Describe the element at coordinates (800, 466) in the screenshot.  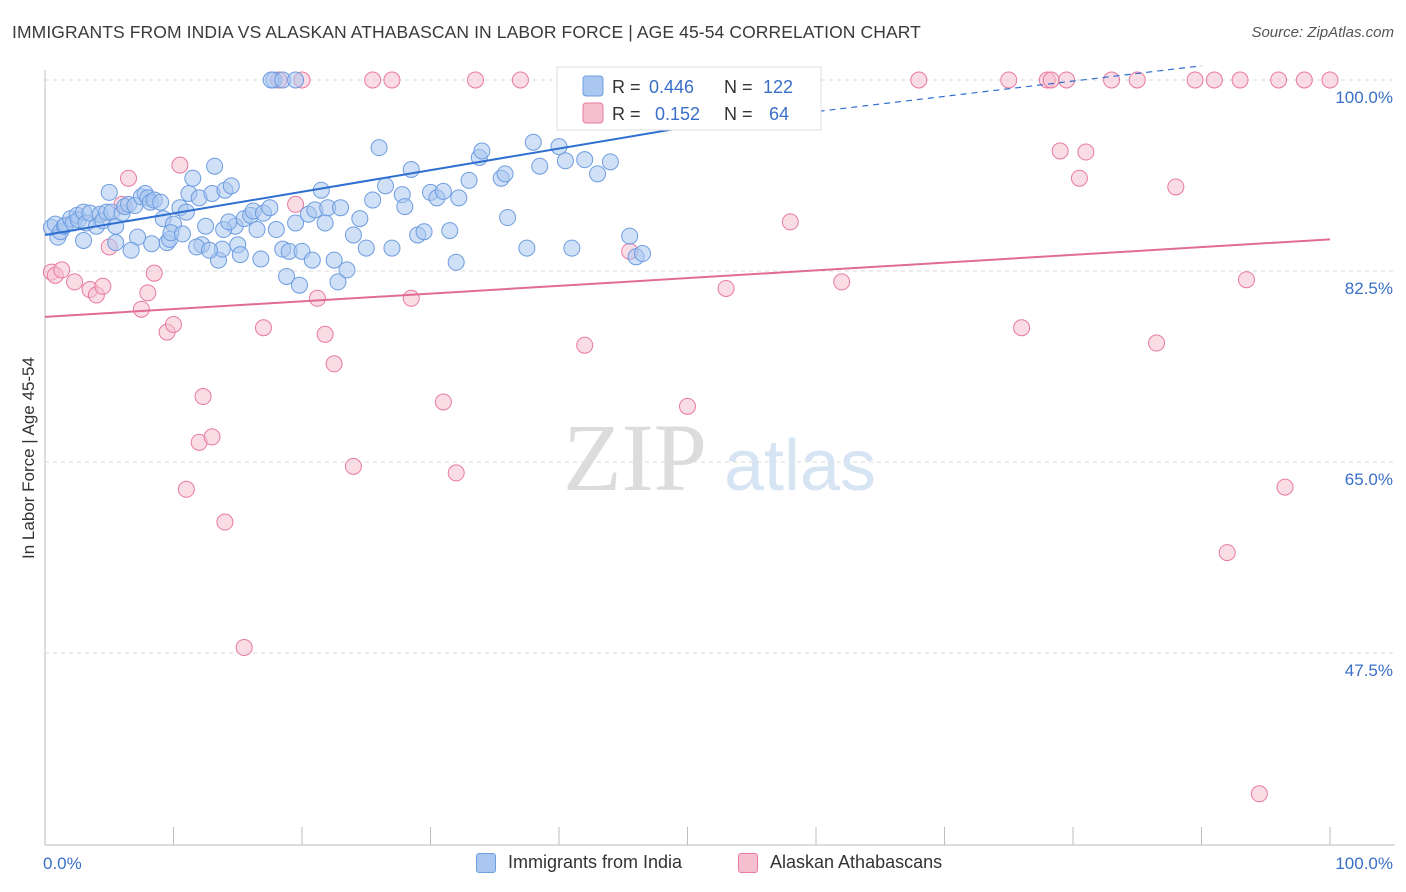
I see `watermark-atlas: atlas` at that location.